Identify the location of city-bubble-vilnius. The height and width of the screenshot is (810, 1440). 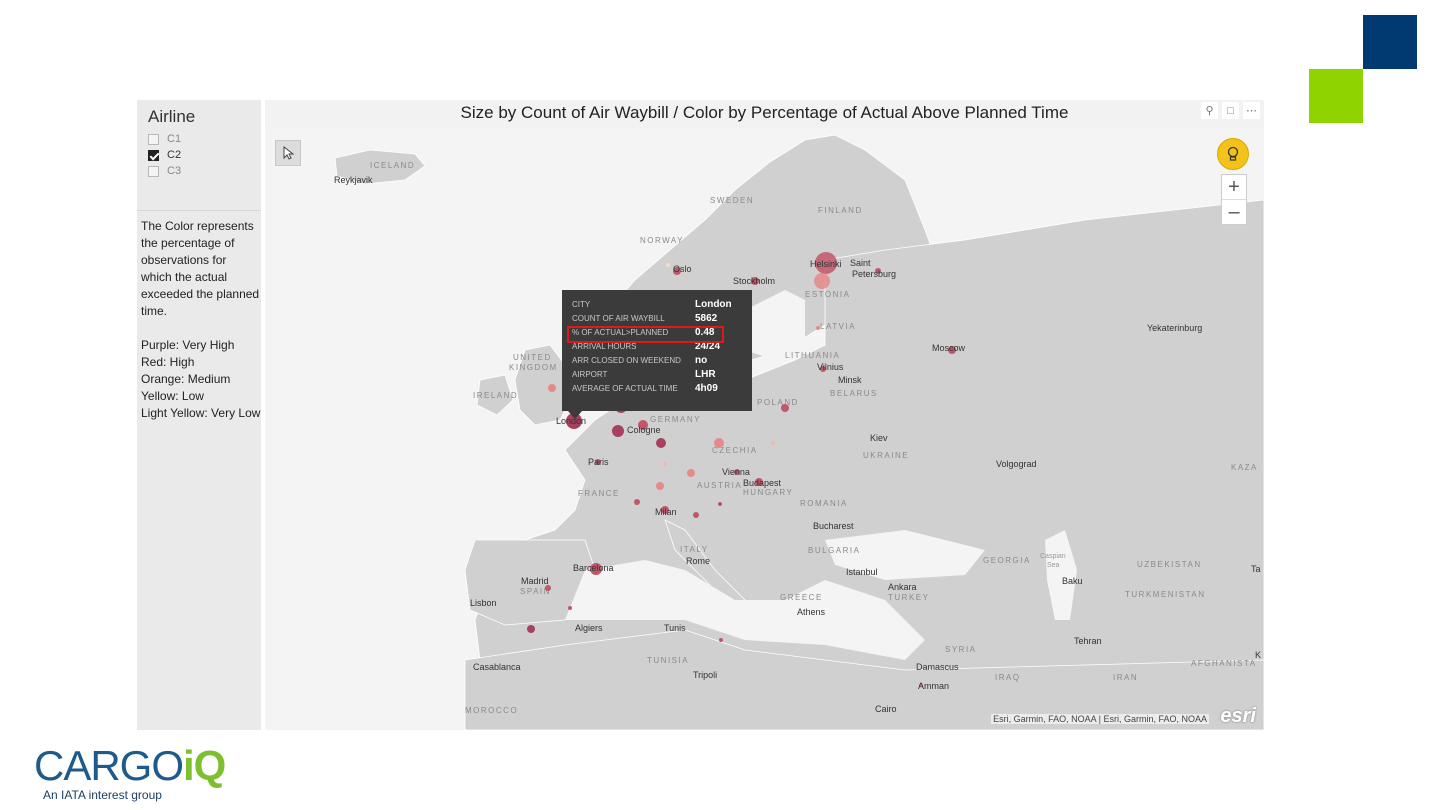
(823, 369).